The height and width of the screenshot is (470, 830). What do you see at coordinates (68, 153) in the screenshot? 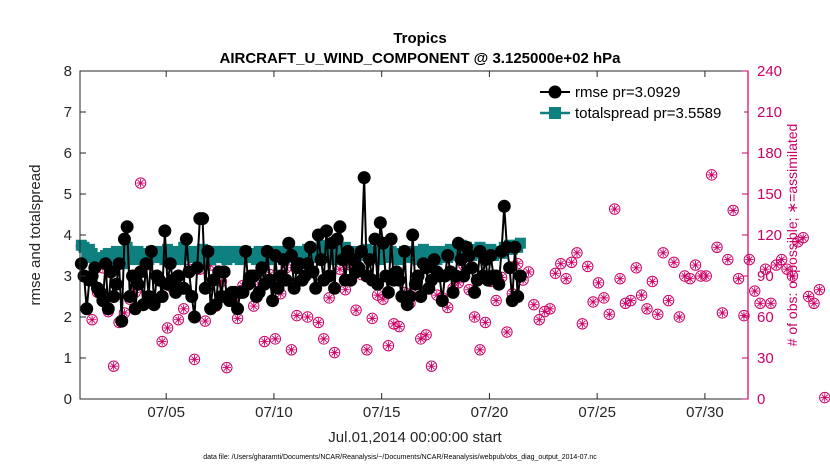
I see `y-tick-label: 6` at bounding box center [68, 153].